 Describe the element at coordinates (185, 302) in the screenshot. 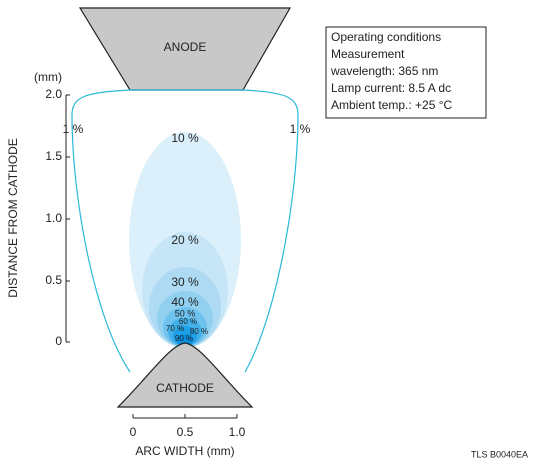

I see `contour-label: 40 %` at that location.